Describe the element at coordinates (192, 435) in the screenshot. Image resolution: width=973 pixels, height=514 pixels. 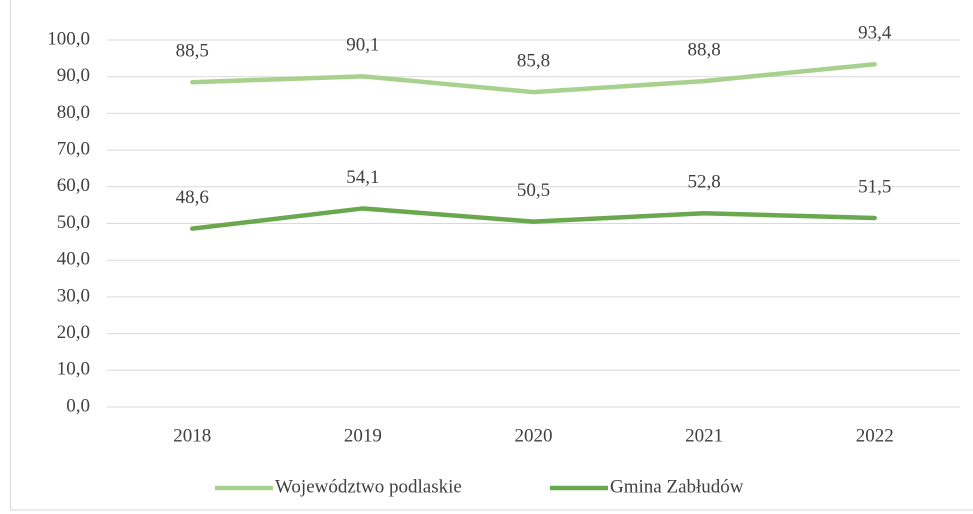
I see `x-tick-label: 2018` at that location.